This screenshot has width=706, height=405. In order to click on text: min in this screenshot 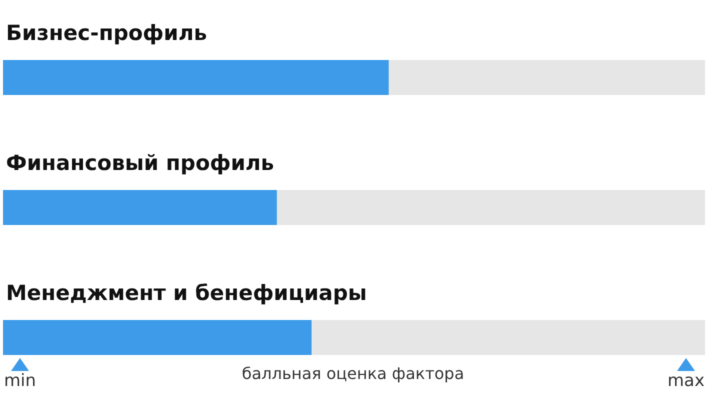, I will do `click(20, 381)`.